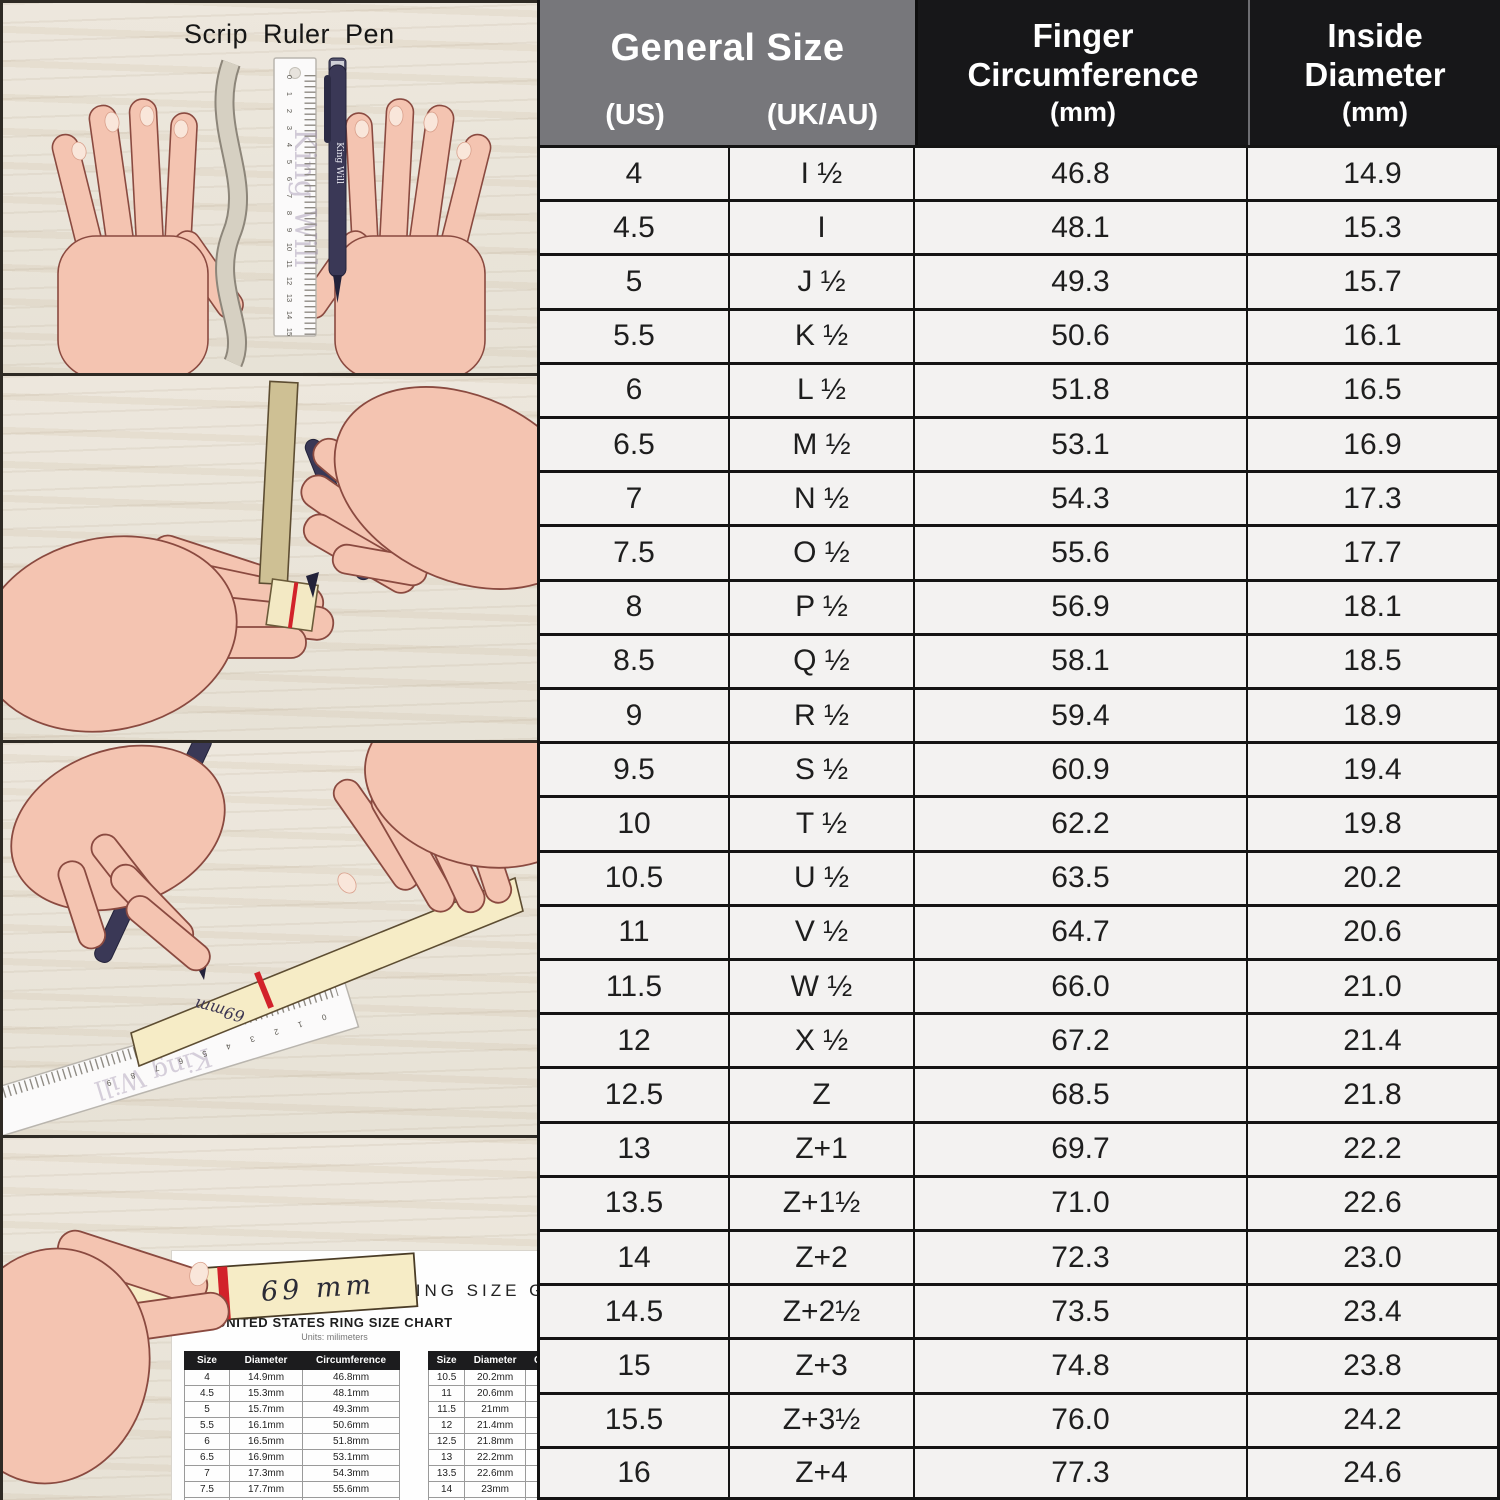 The image size is (1500, 1500). I want to click on mini-cell-diameter: 16.1mm, so click(266, 1425).